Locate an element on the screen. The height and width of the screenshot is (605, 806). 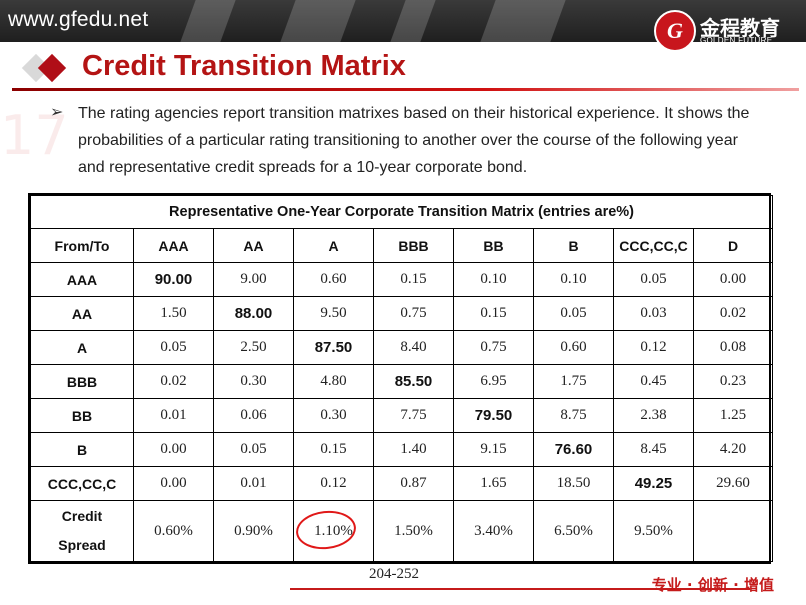
table-cell: 2.38 is located at coordinates (653, 415).